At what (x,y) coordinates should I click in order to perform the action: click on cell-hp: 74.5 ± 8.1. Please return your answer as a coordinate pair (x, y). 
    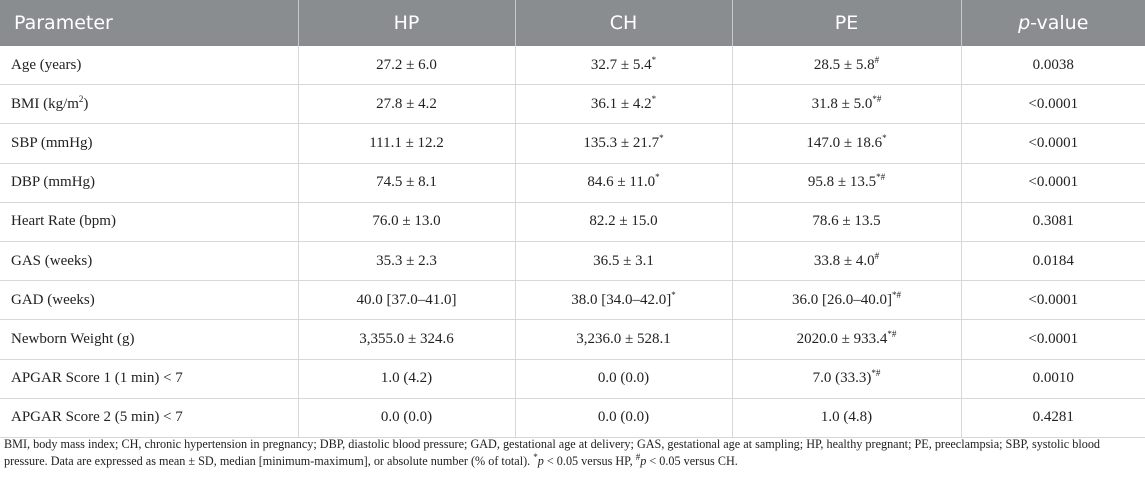
    Looking at the image, I should click on (406, 183).